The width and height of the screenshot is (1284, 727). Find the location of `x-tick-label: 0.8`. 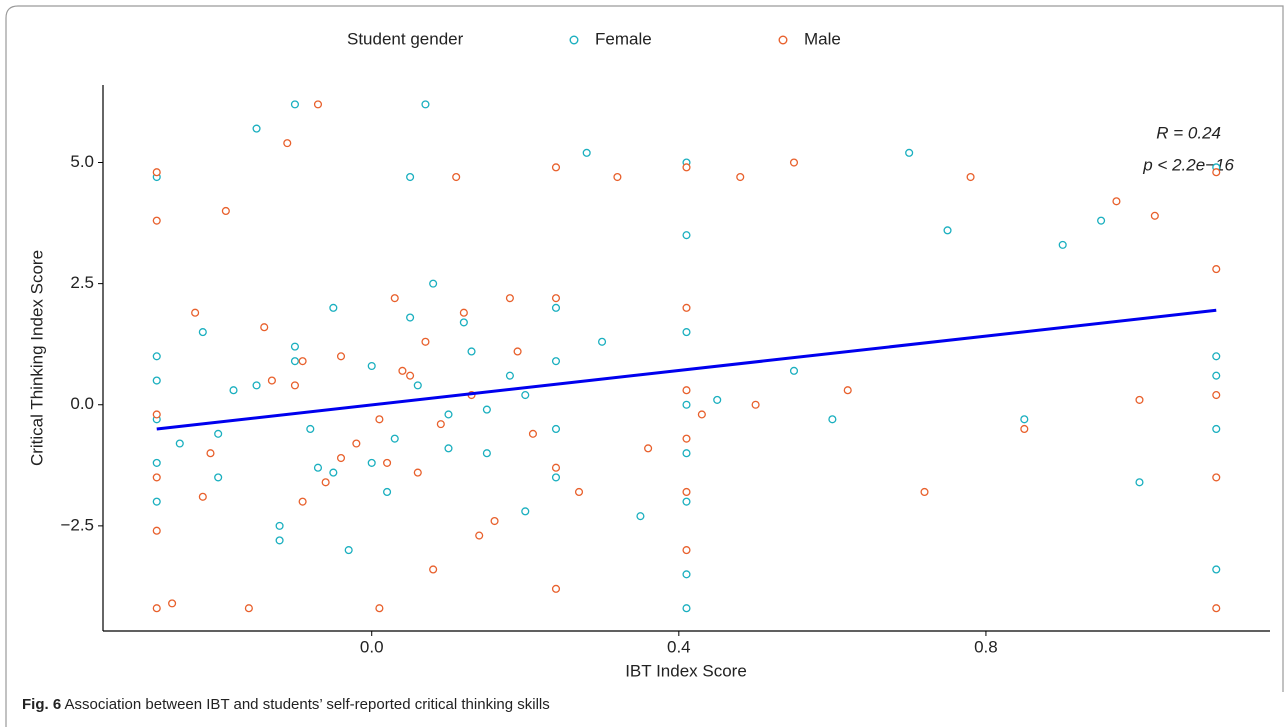

x-tick-label: 0.8 is located at coordinates (986, 646).